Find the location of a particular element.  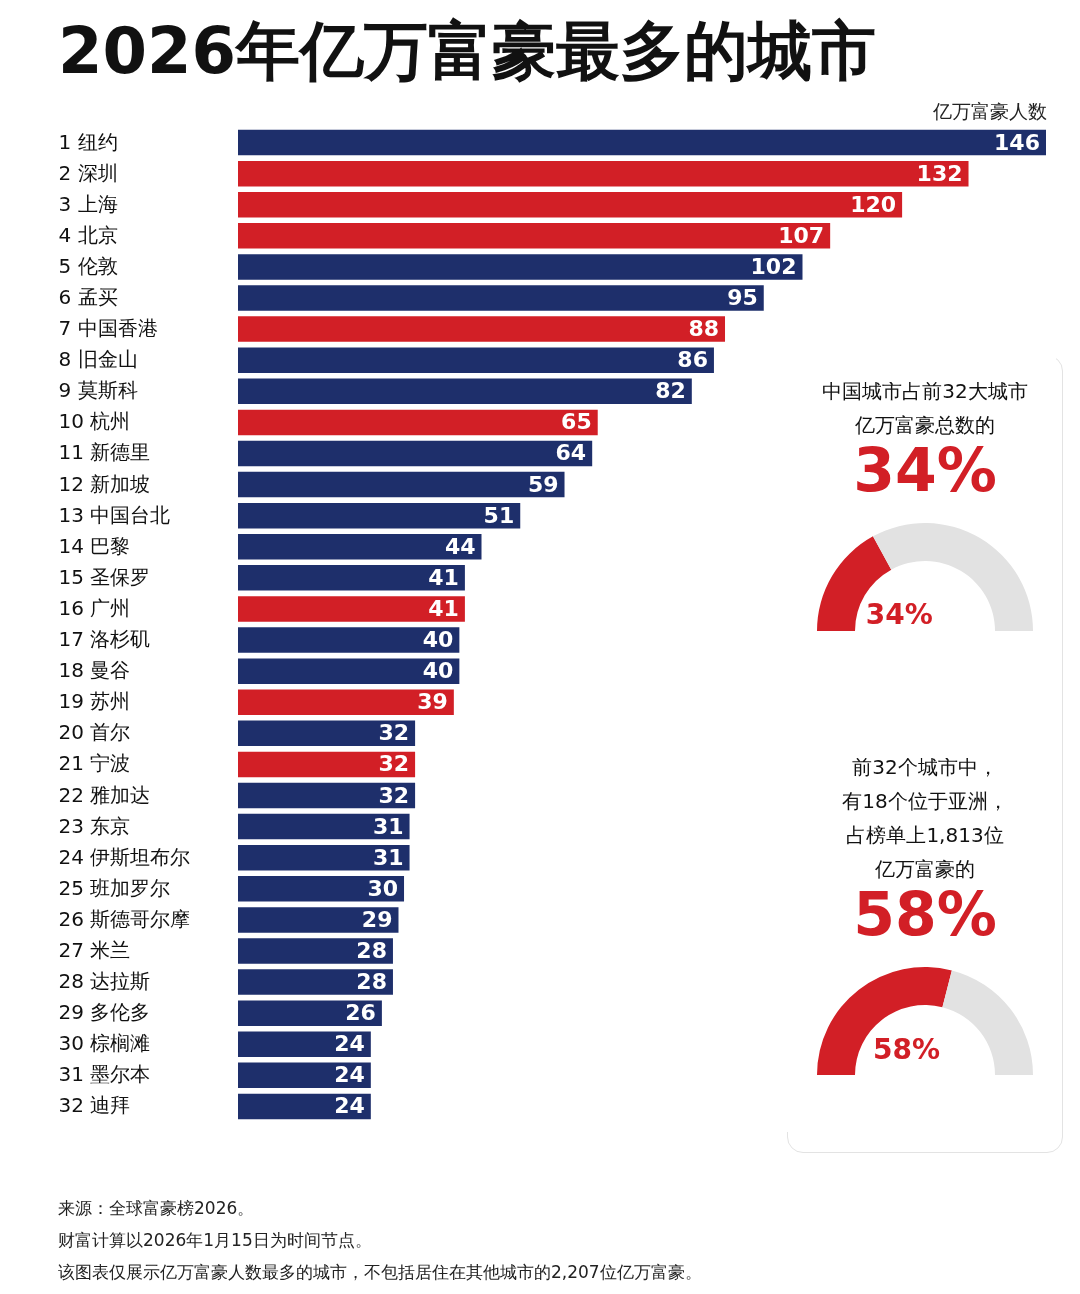

y-tick-label: 19 苏州 is located at coordinates (94, 701).